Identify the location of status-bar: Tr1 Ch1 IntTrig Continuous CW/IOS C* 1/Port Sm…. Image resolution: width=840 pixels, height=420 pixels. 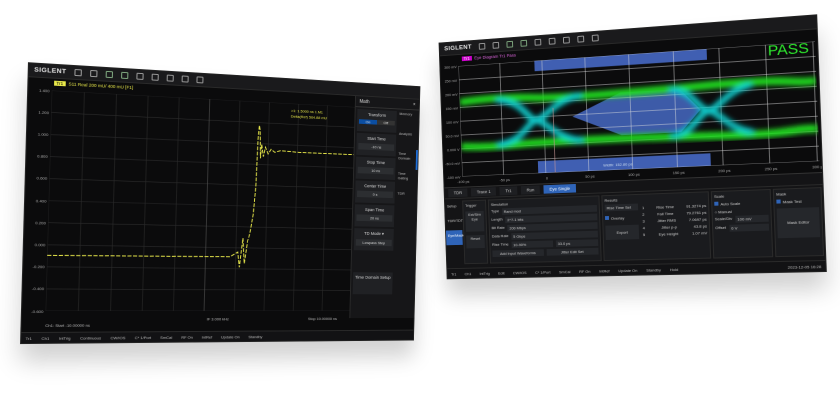
(217, 336).